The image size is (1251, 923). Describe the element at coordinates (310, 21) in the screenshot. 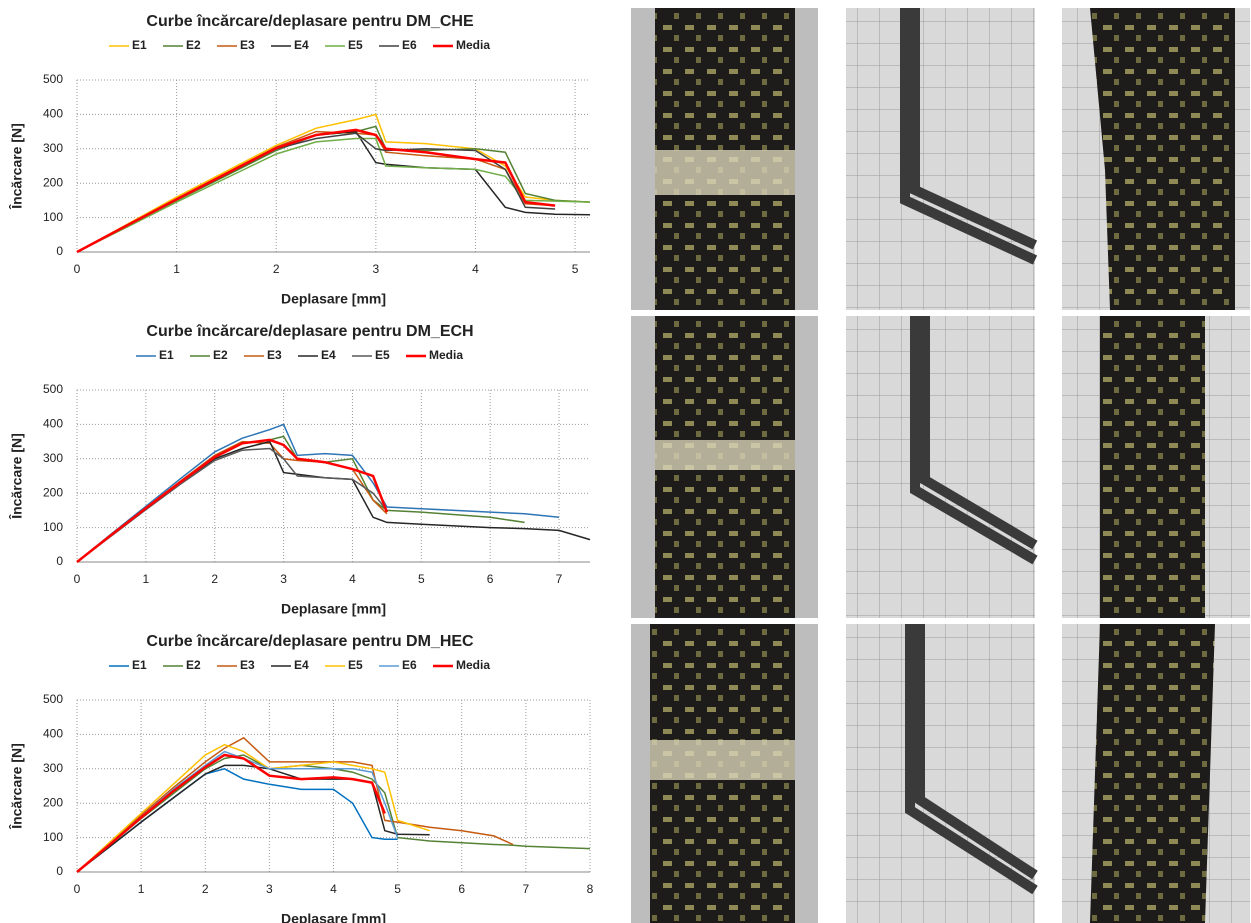

I see `chart-title: Curbe încărcare/deplasare pentru DM_CHE` at that location.